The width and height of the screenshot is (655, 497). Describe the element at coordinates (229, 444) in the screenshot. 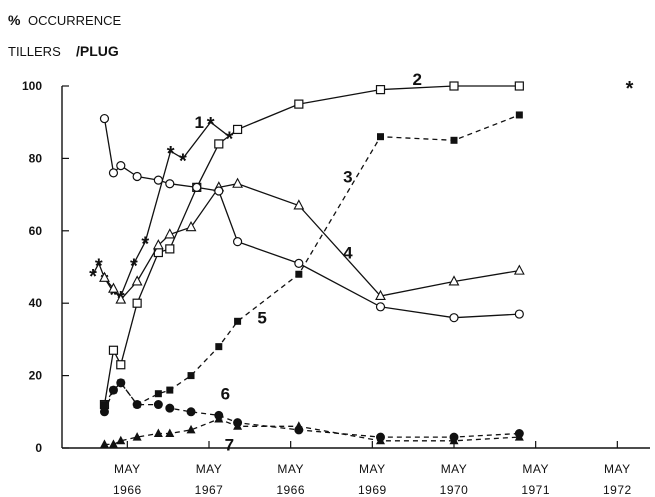

I see `series-label-7: 7` at that location.